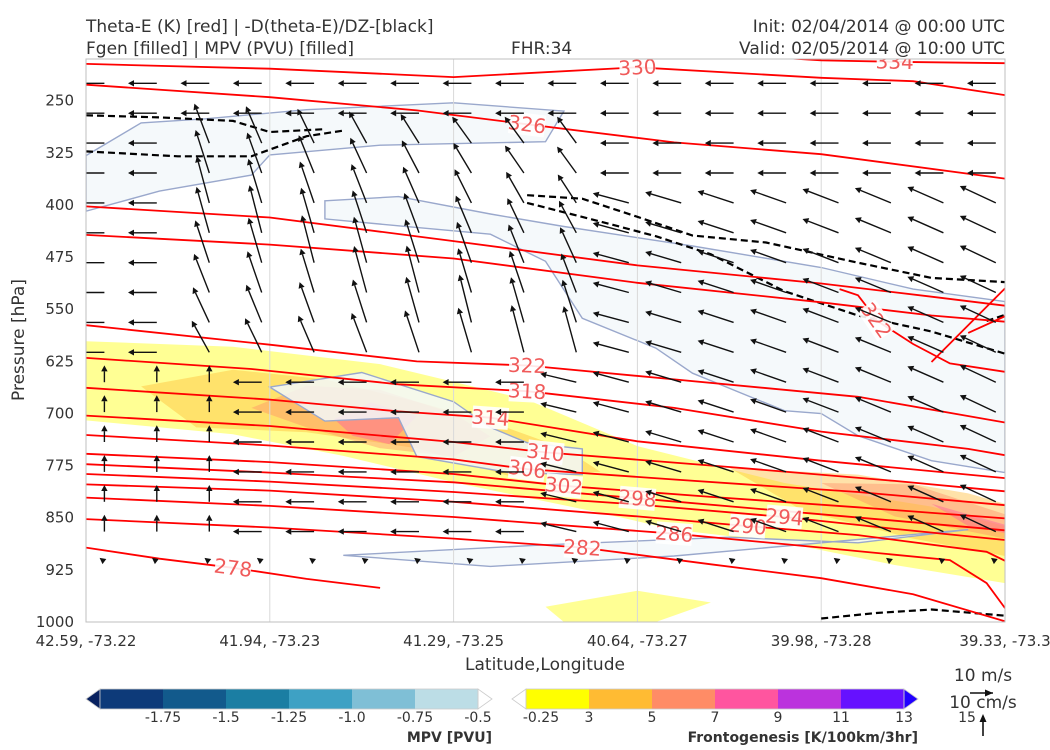 This screenshot has height=750, width=1050. I want to click on theta-e-label-group: 322, so click(527, 365).